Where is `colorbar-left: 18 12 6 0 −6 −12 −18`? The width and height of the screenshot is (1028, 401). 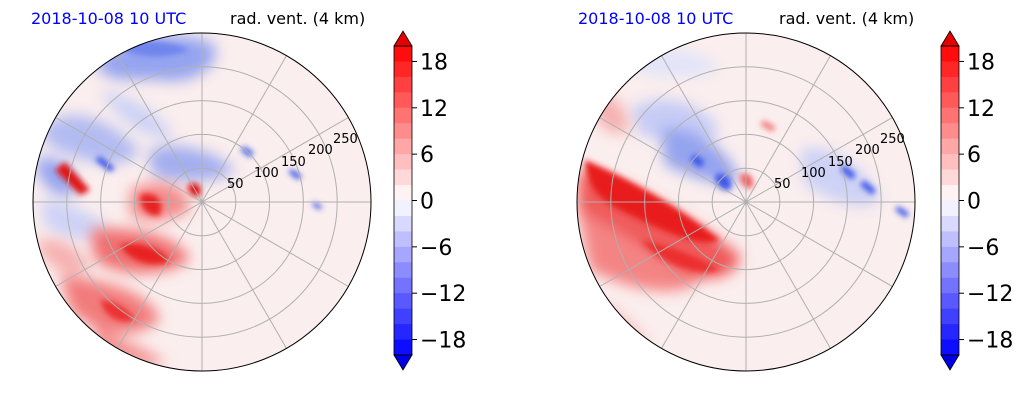 colorbar-left: 18 12 6 0 −6 −12 −18 is located at coordinates (429, 200).